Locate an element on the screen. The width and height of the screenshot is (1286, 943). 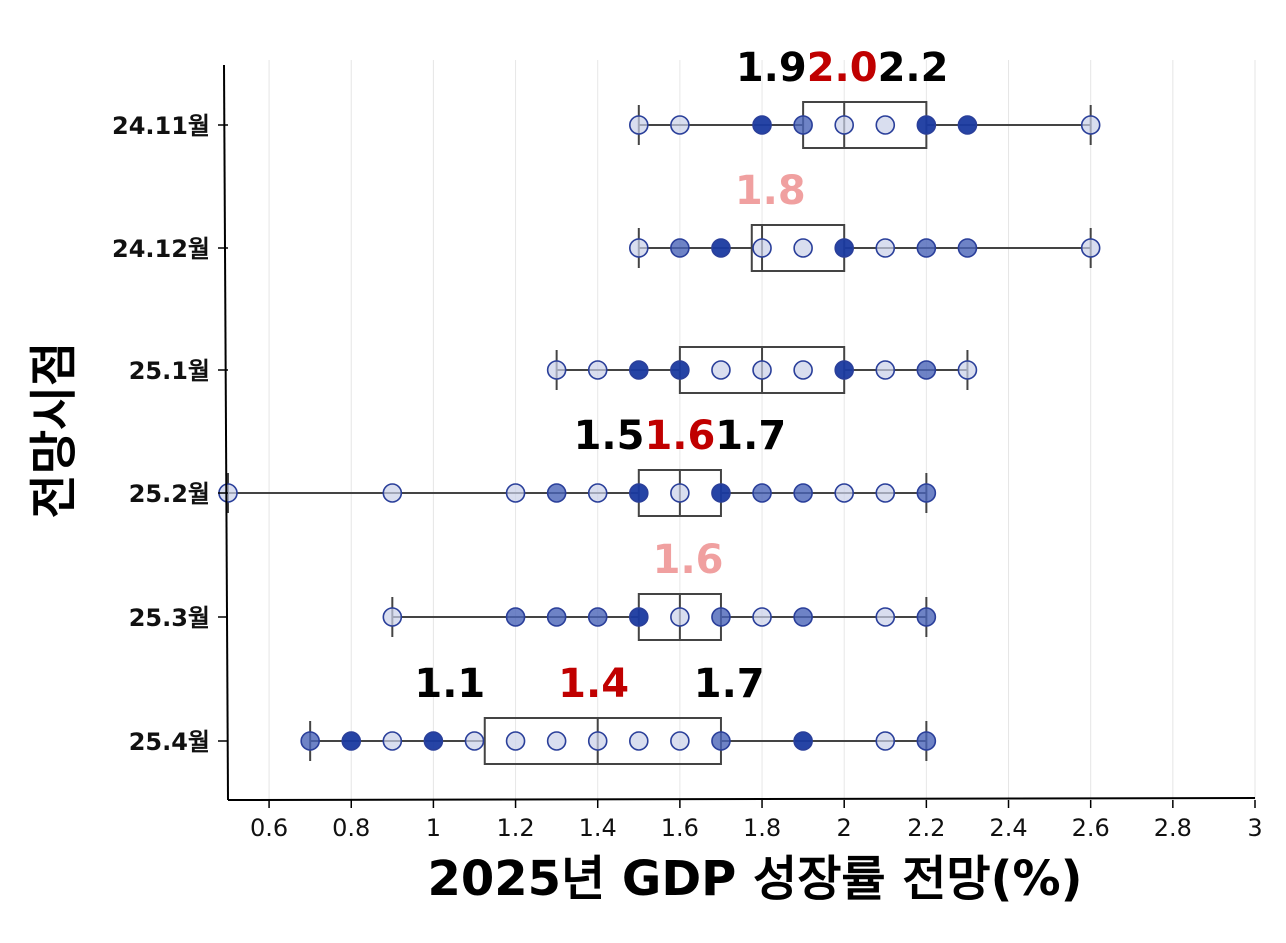
annotation-part: 2.0 is located at coordinates (842, 68).